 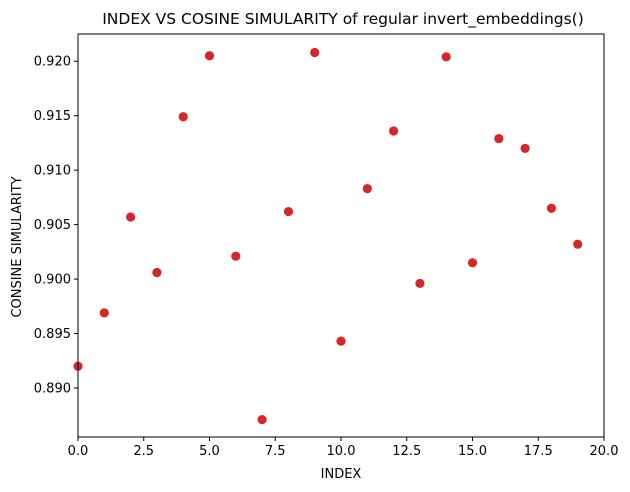 What do you see at coordinates (604, 451) in the screenshot?
I see `x-tick-label: 20.0` at bounding box center [604, 451].